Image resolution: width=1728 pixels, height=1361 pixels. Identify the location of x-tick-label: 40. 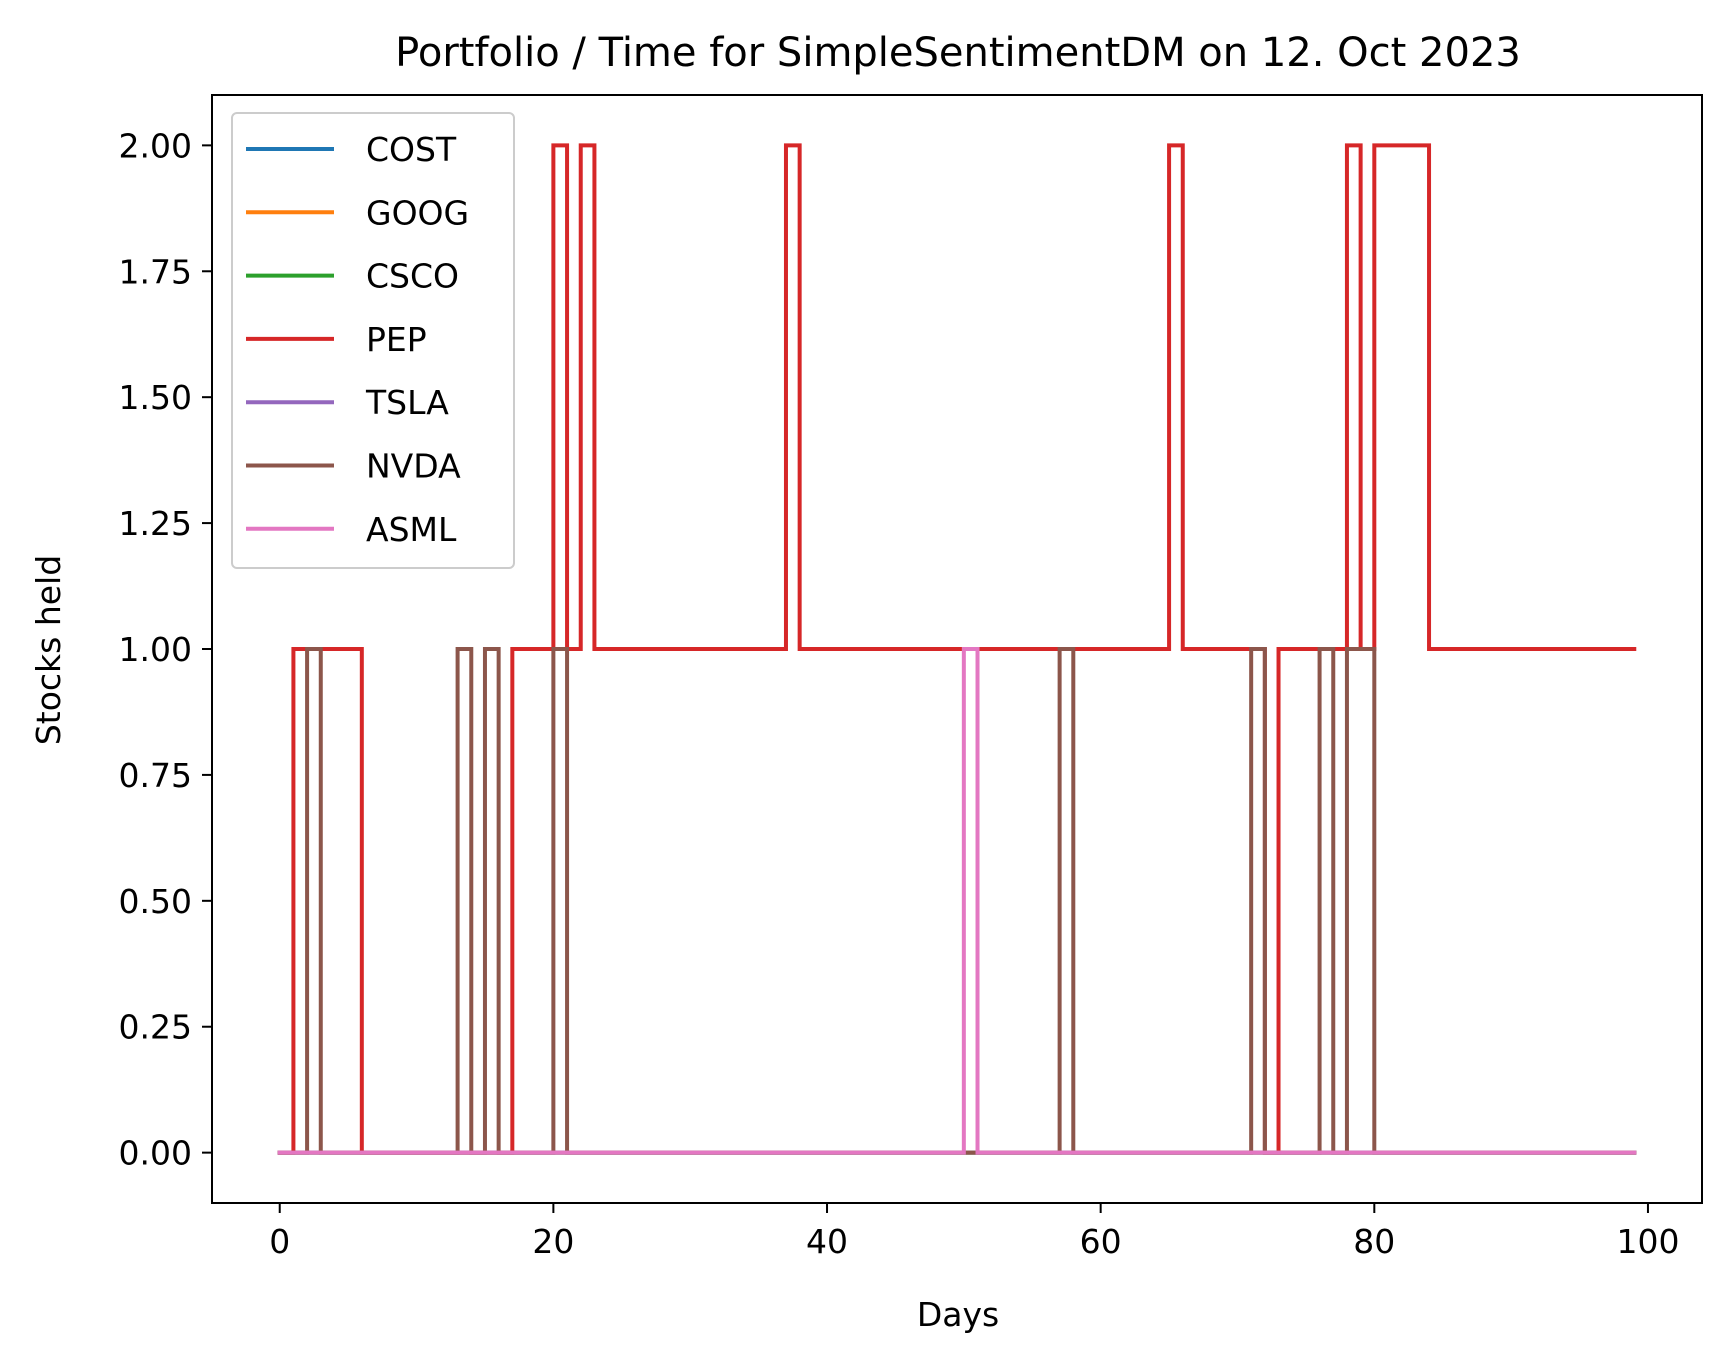
(827, 1241).